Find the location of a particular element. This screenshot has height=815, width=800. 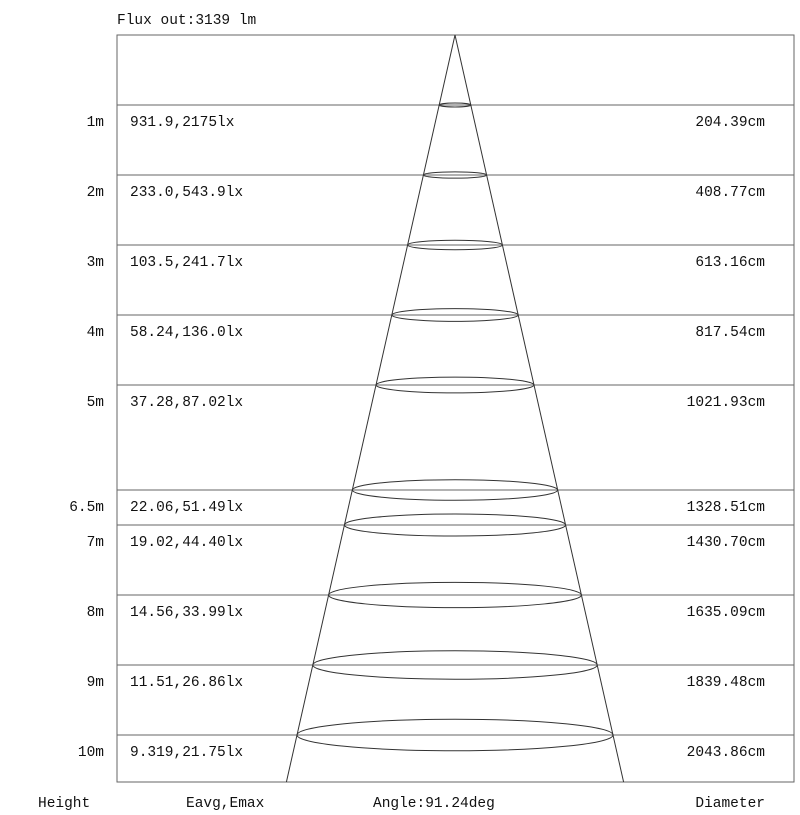

beam-angle-label: Angle:91.24deg is located at coordinates (434, 804).